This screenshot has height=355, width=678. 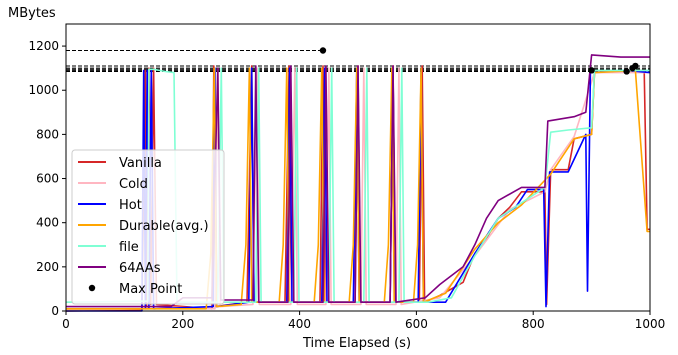 I want to click on y-tick-label: 400, so click(x=47, y=223).